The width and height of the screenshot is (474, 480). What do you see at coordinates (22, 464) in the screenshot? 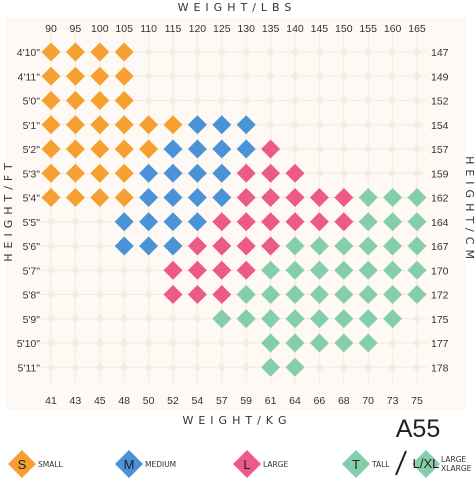
I see `legend-swatch-s` at bounding box center [22, 464].